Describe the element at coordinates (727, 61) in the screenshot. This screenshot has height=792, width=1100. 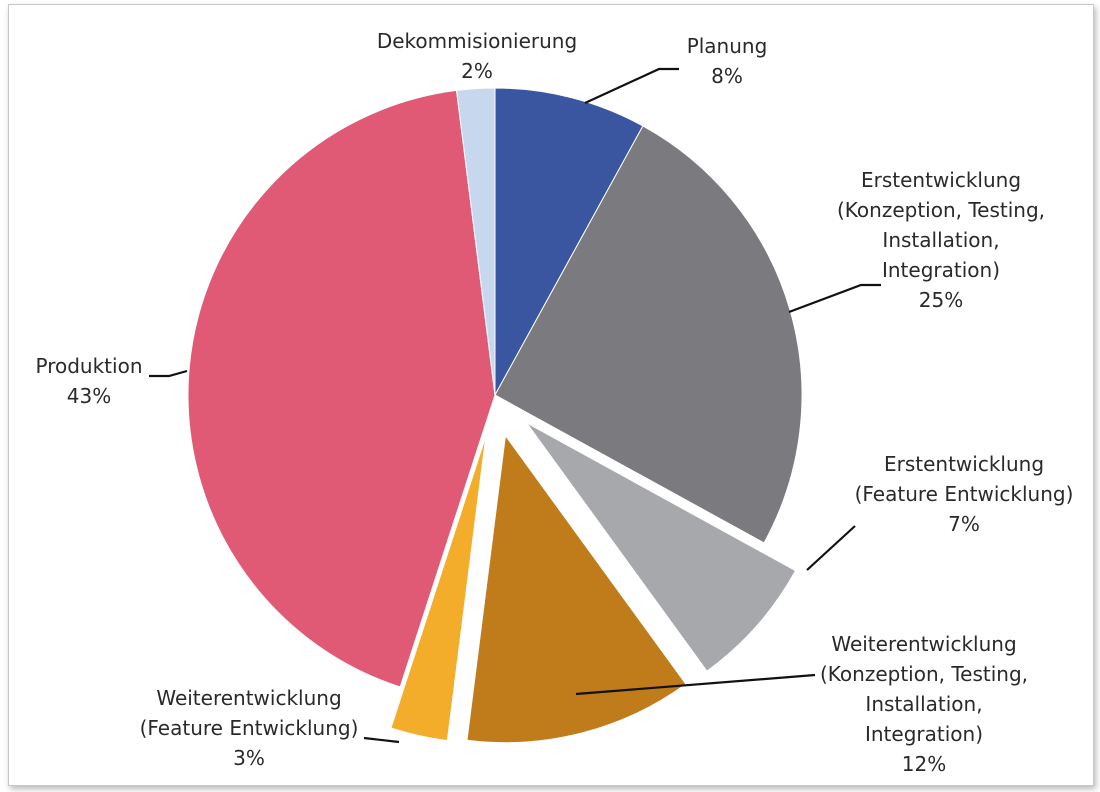
I see `slice-label-1: Planung 8%` at that location.